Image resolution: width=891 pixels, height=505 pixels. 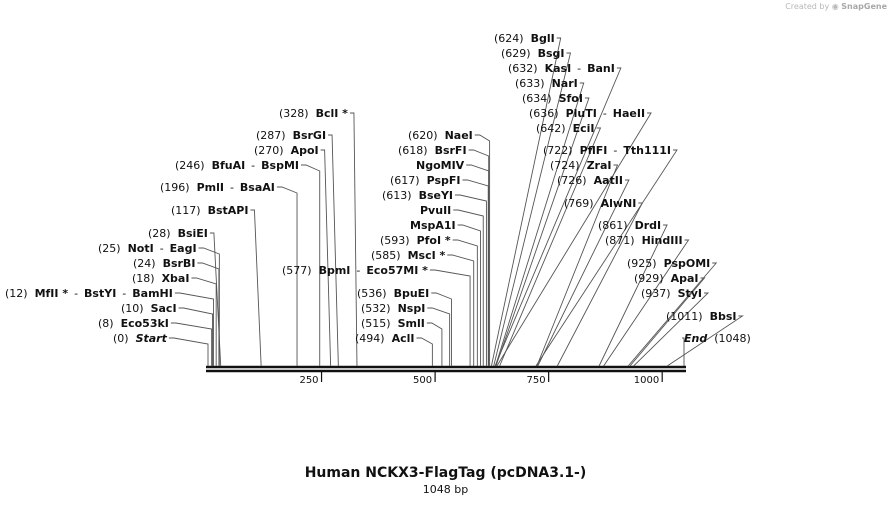 I want to click on site-enzyme-label: NotI, so click(x=141, y=248).